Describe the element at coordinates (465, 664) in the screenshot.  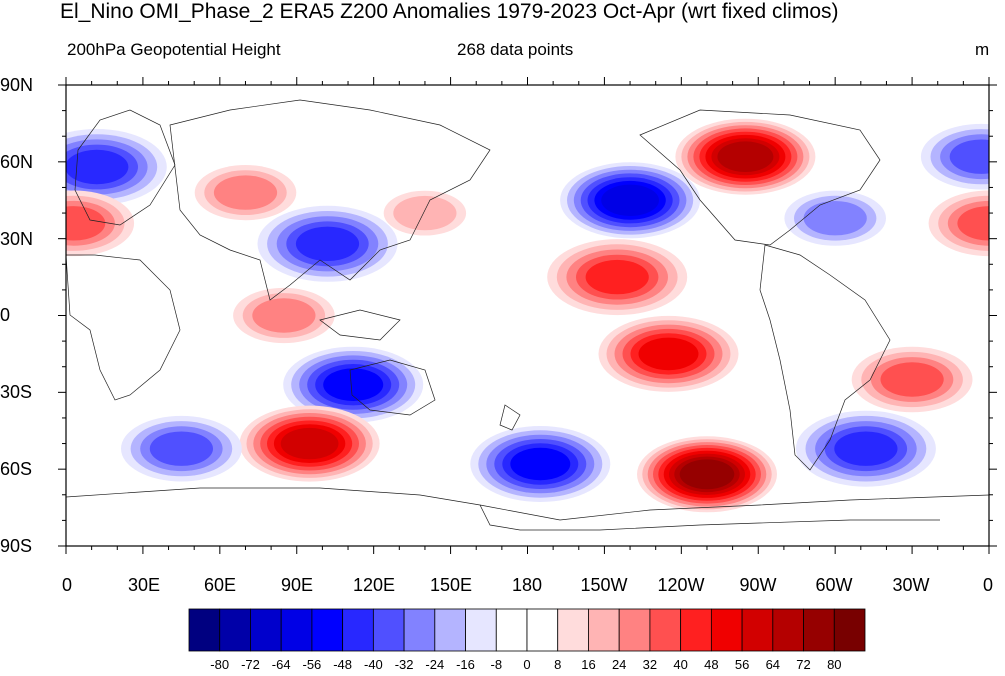
I see `colorbar-label: -16` at that location.